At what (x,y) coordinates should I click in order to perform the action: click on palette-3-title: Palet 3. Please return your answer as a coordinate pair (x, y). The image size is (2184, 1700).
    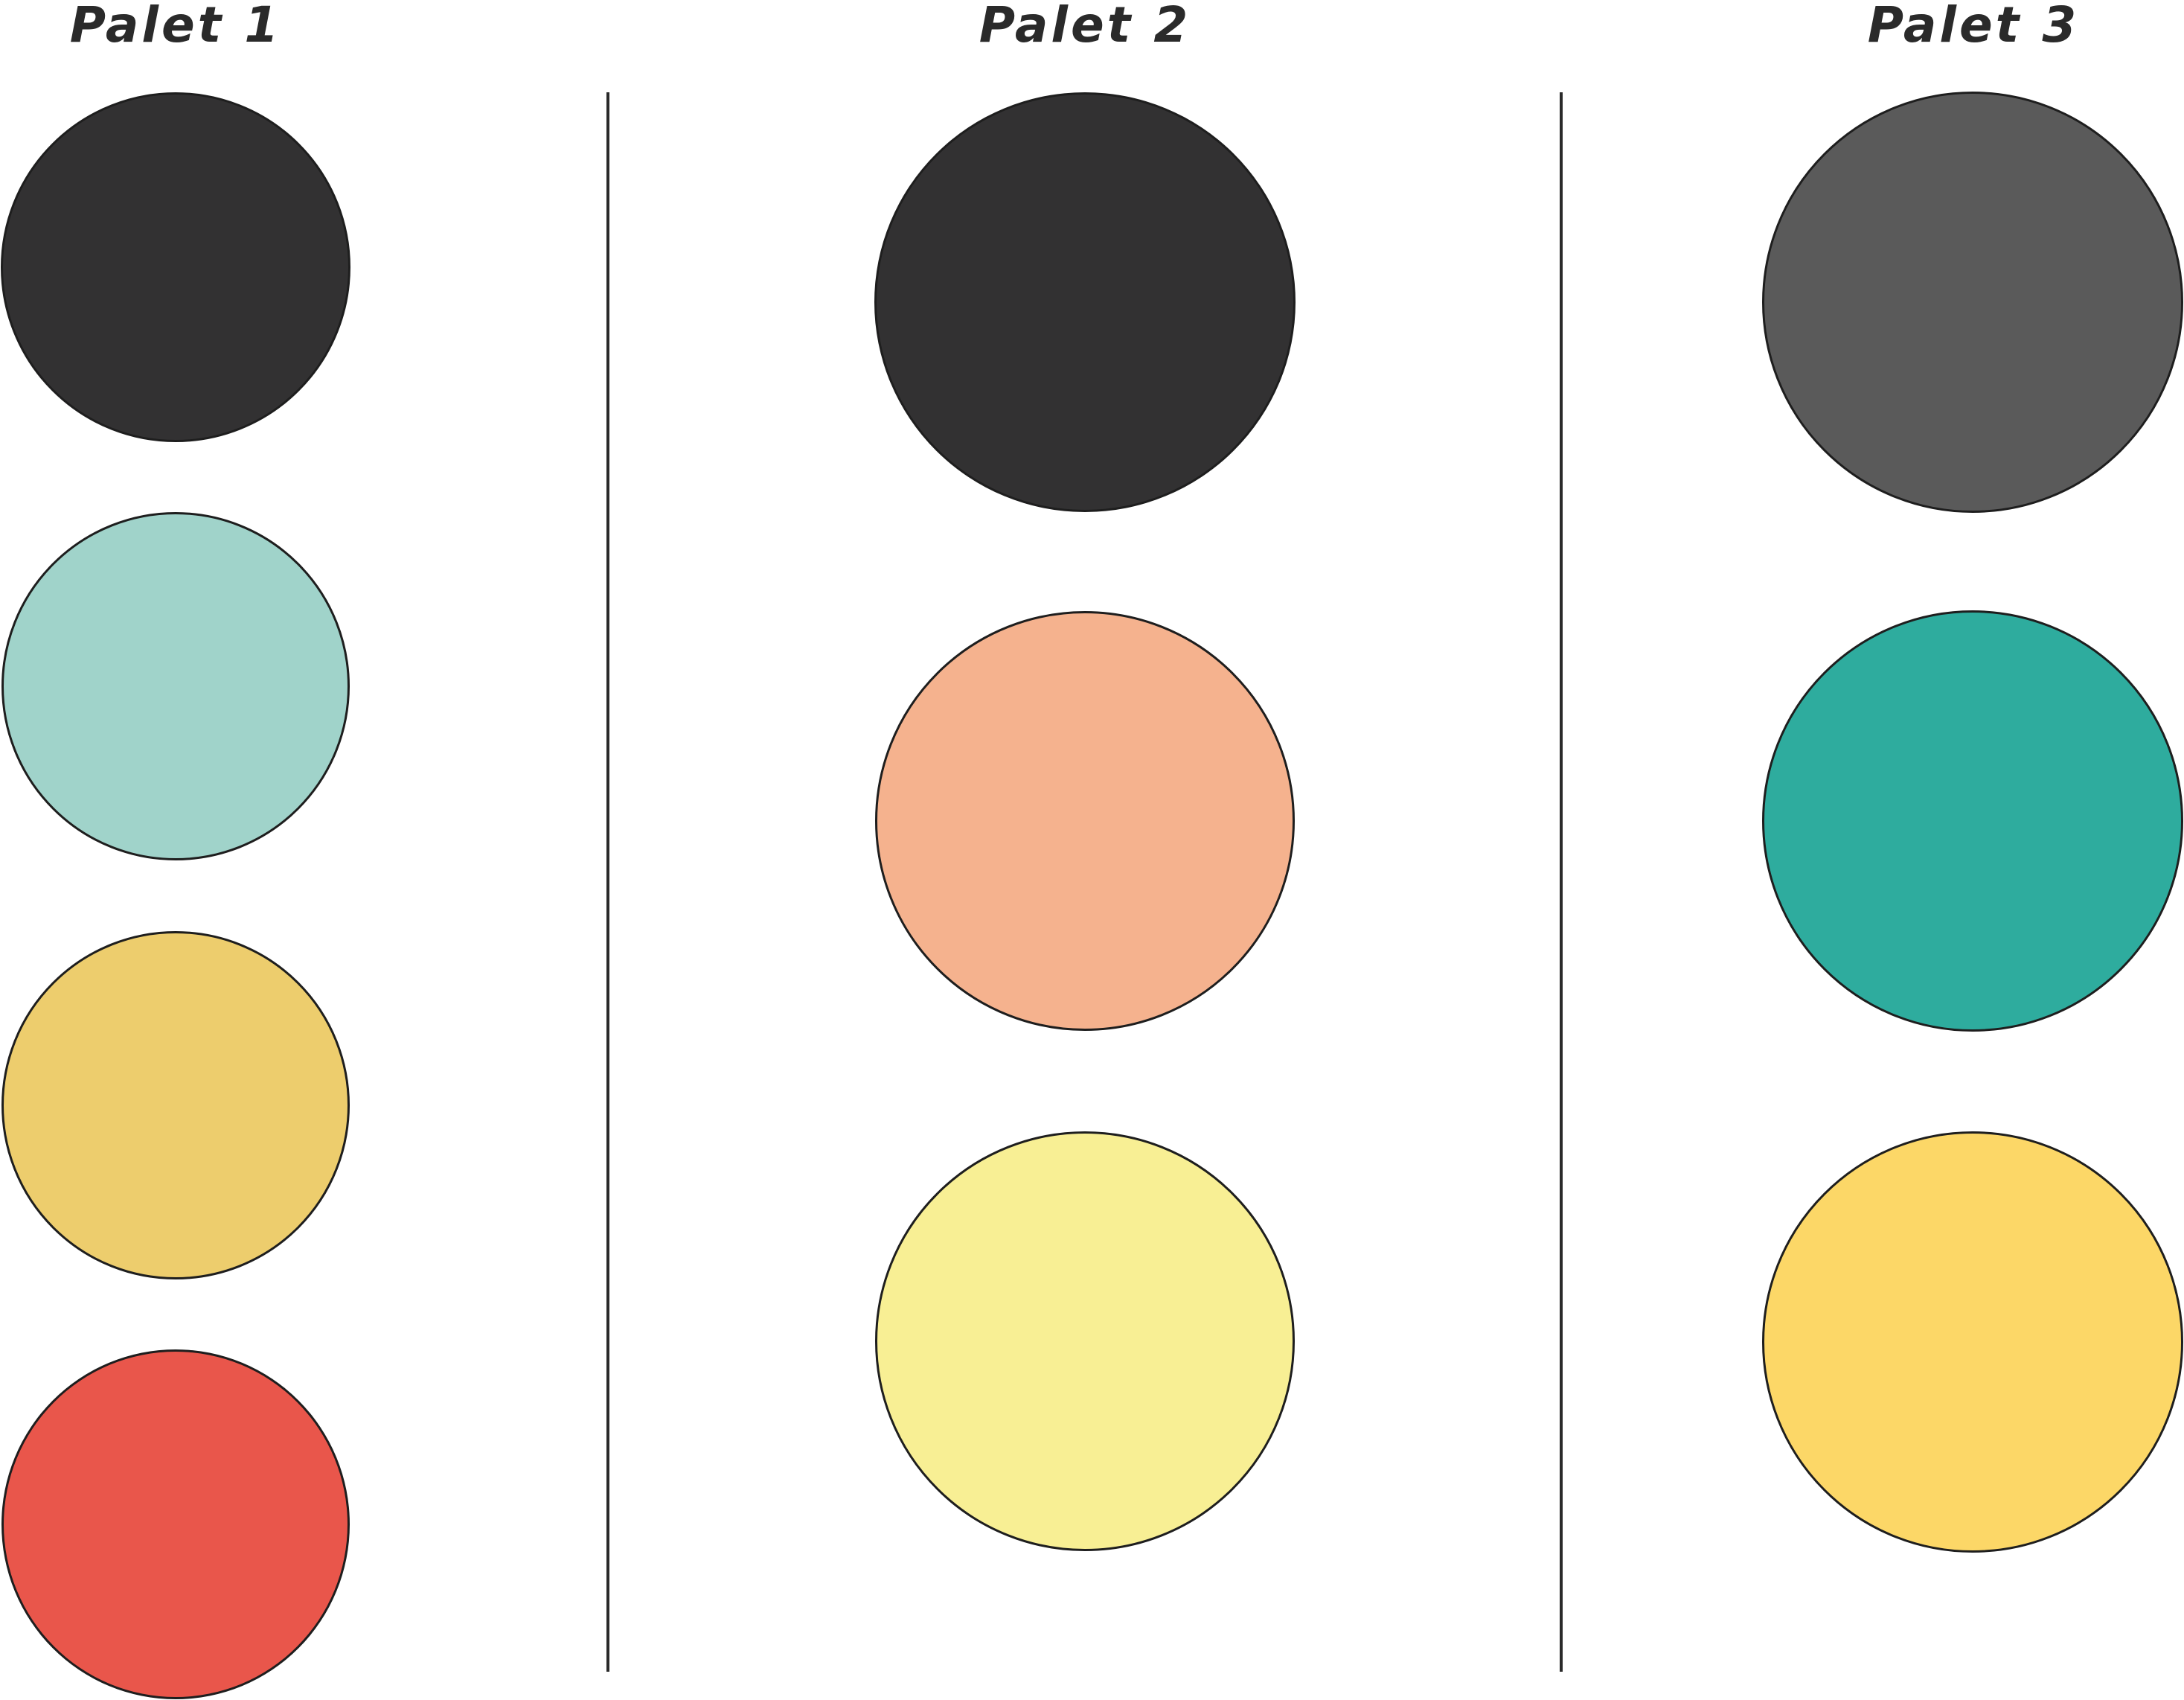
    Looking at the image, I should click on (1973, 27).